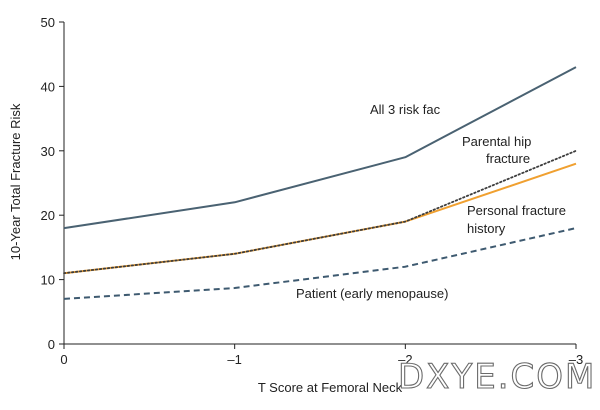 Image resolution: width=600 pixels, height=410 pixels. Describe the element at coordinates (234, 359) in the screenshot. I see `x-tick-label: –1` at that location.